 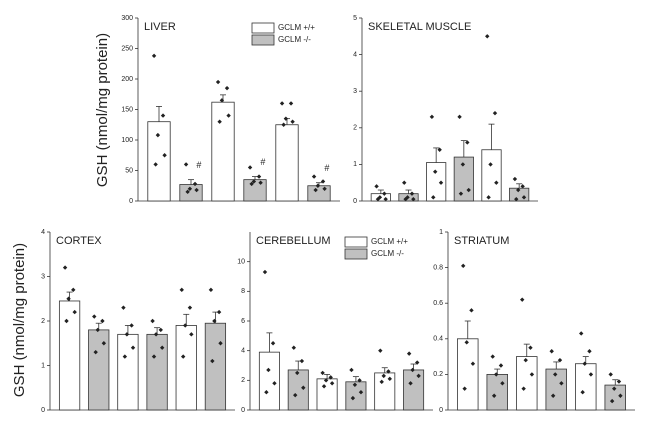 I want to click on y-tick-label: 150, so click(x=127, y=109).